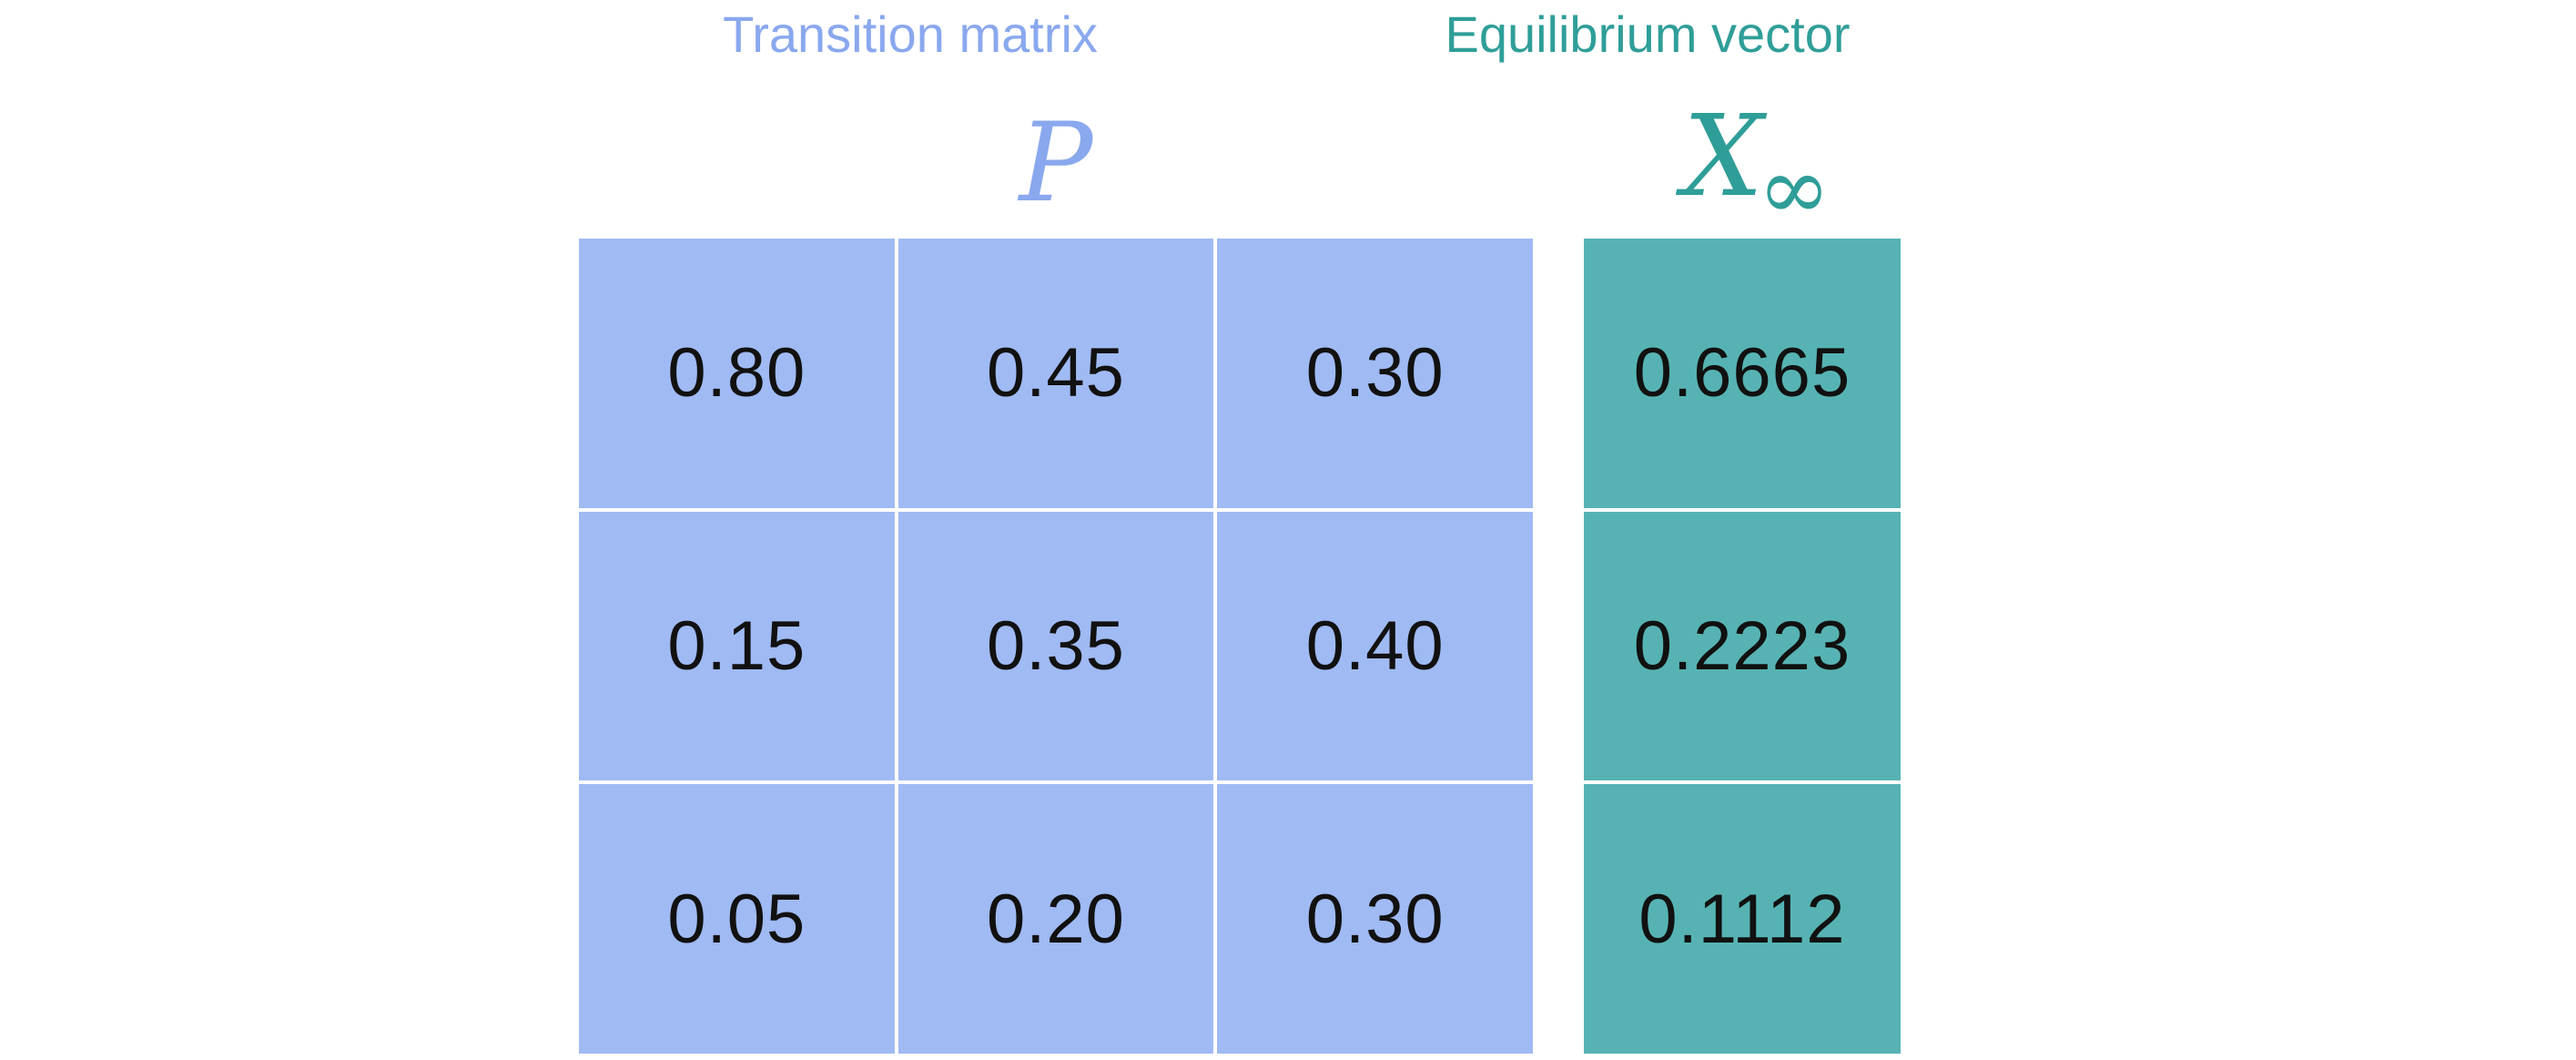 The height and width of the screenshot is (1060, 2576). Describe the element at coordinates (1375, 919) in the screenshot. I see `matrix-cell-r3-c3: 0.30` at that location.